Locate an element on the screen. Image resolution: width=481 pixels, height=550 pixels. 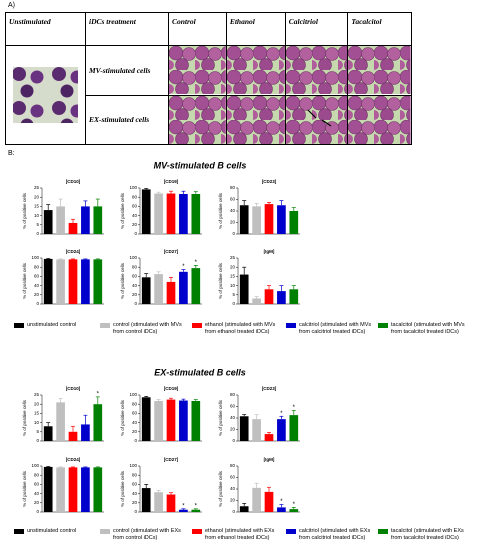
row-label: MV-stimulated cells is located at coordinates (127, 70).